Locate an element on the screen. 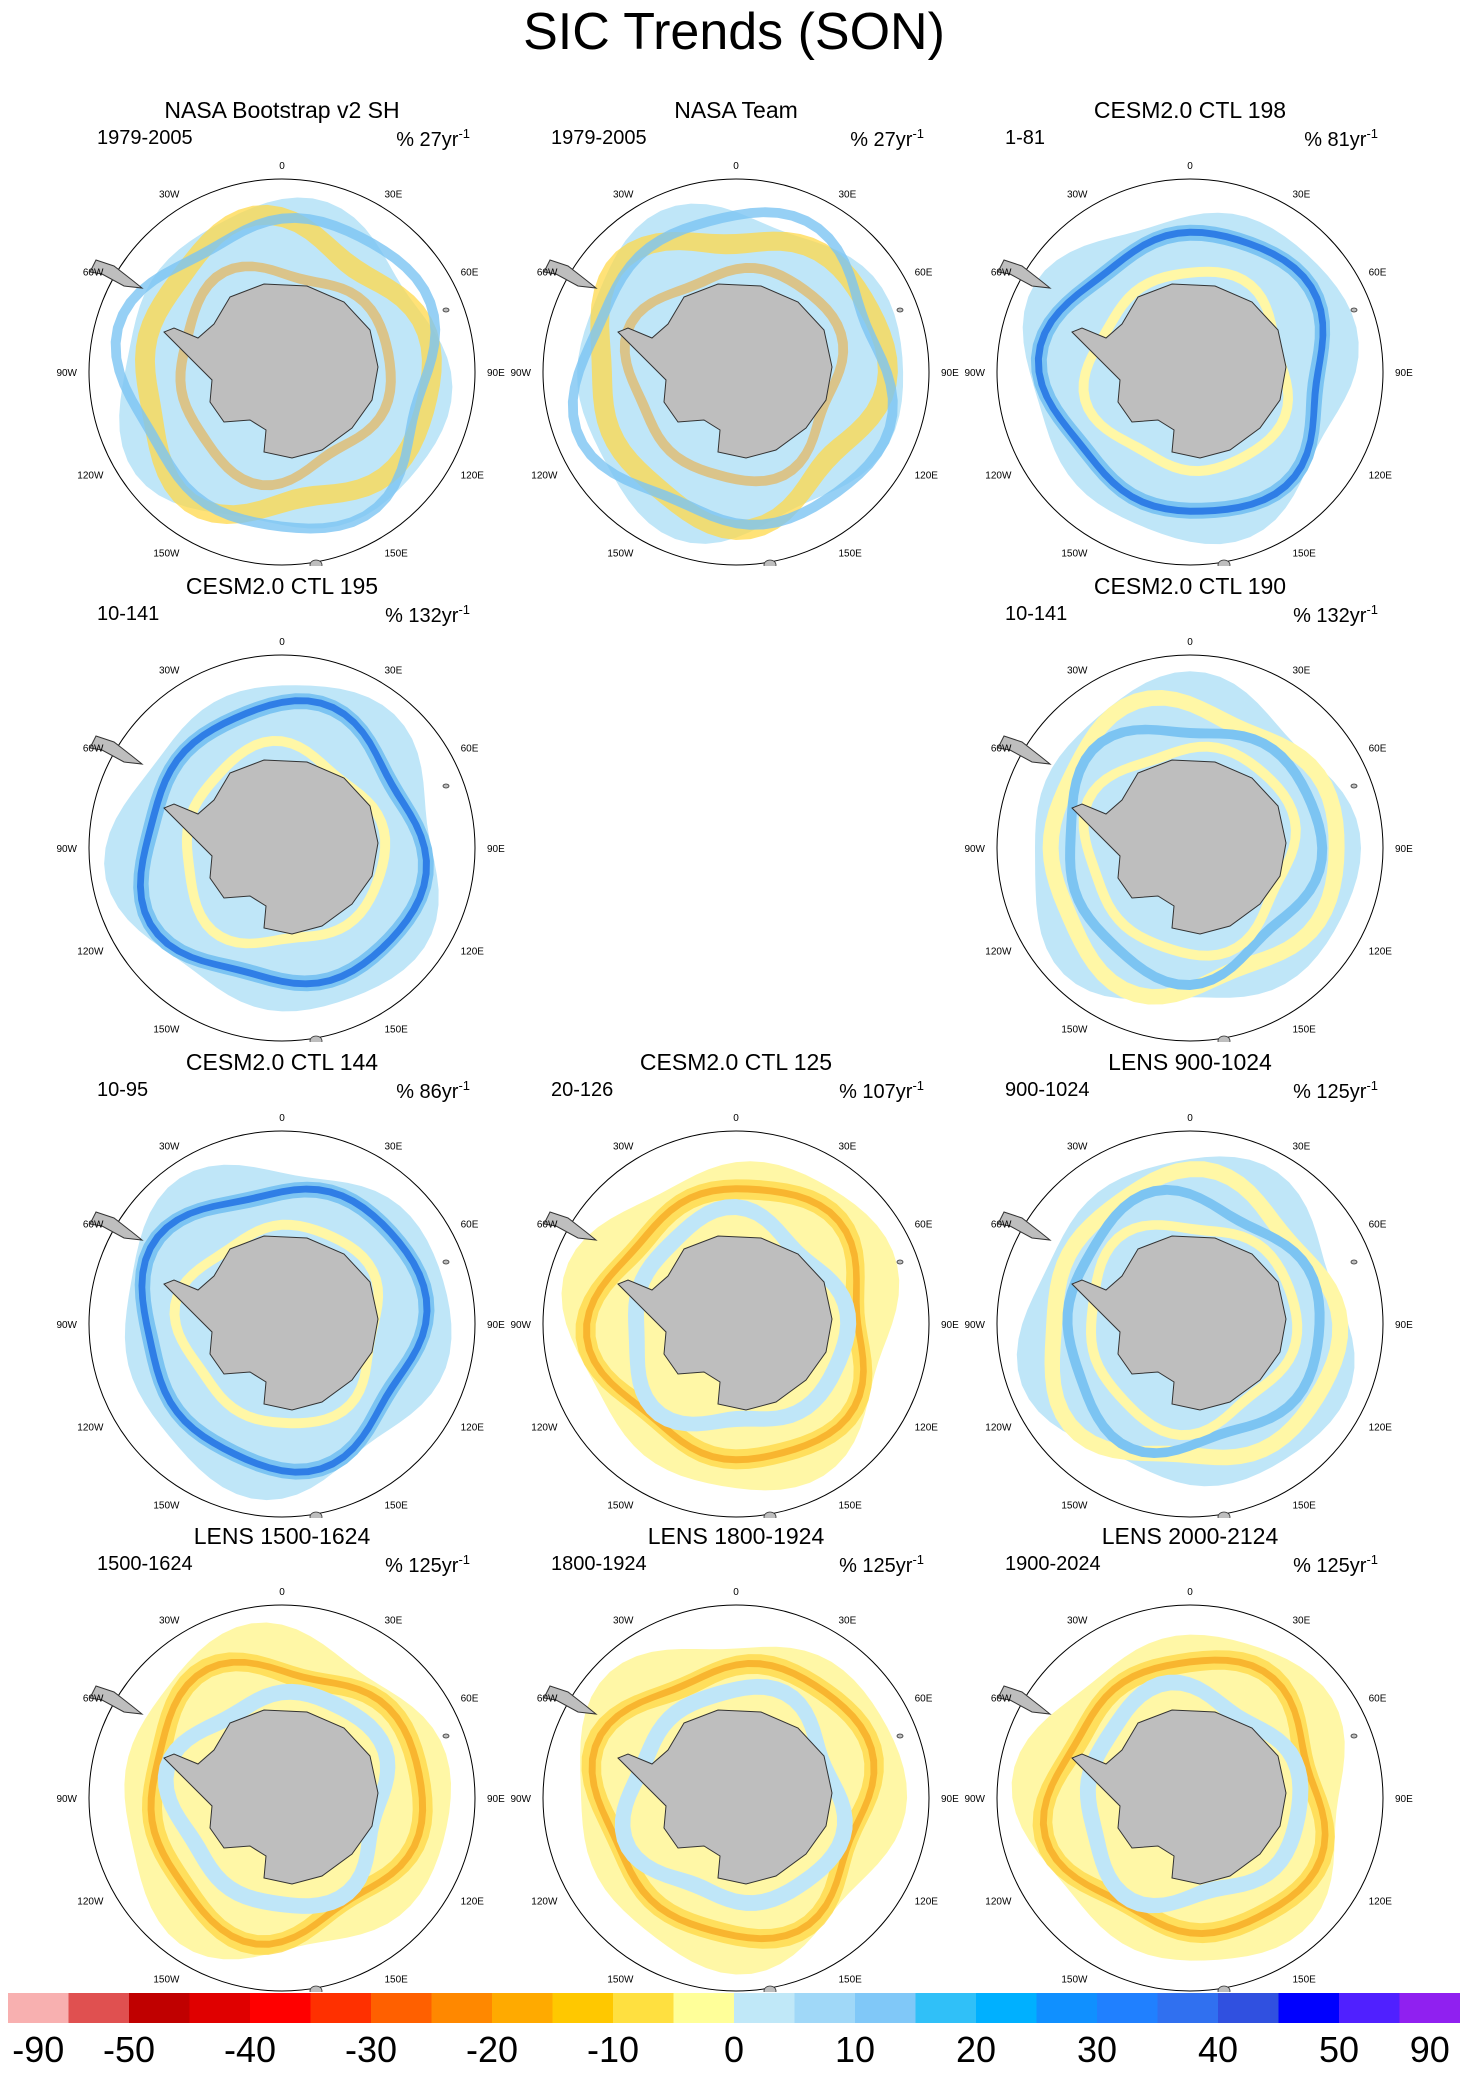  panel-title: LENS 1800-1924 is located at coordinates (736, 1536).